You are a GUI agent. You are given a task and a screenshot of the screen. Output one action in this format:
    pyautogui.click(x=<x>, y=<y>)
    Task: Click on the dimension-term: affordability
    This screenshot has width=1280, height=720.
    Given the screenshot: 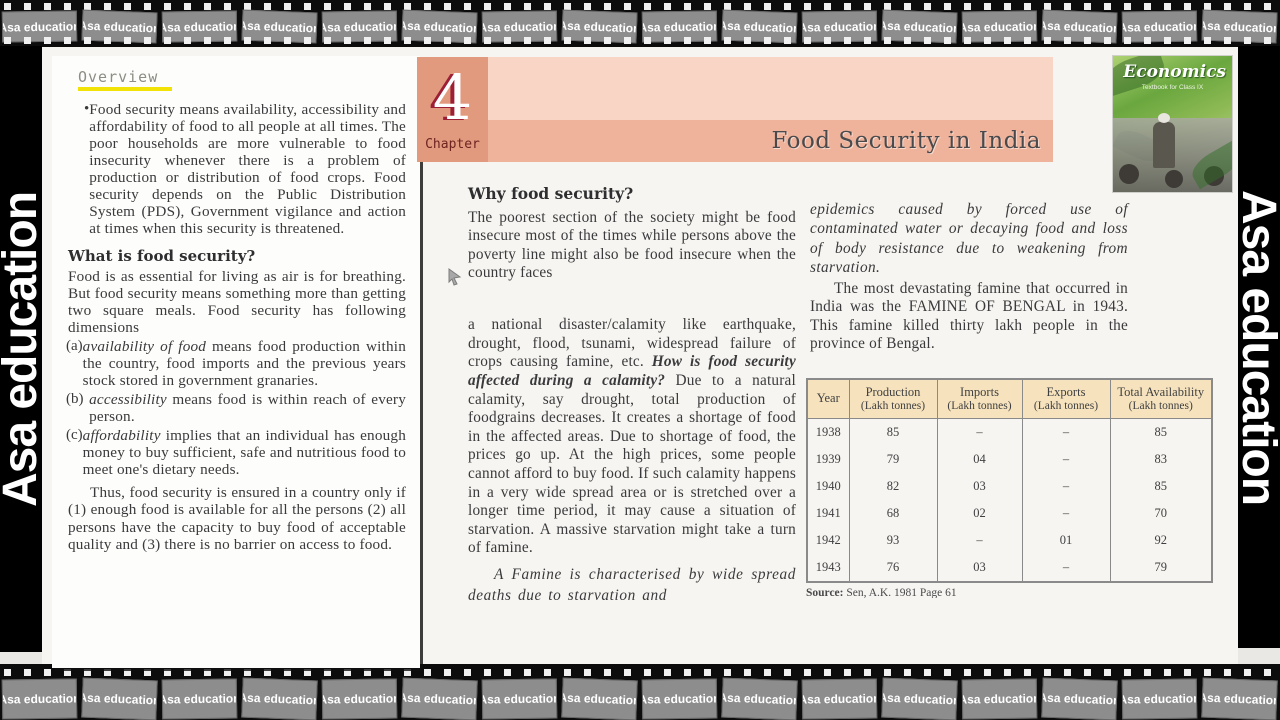 What is the action you would take?
    pyautogui.click(x=121, y=435)
    